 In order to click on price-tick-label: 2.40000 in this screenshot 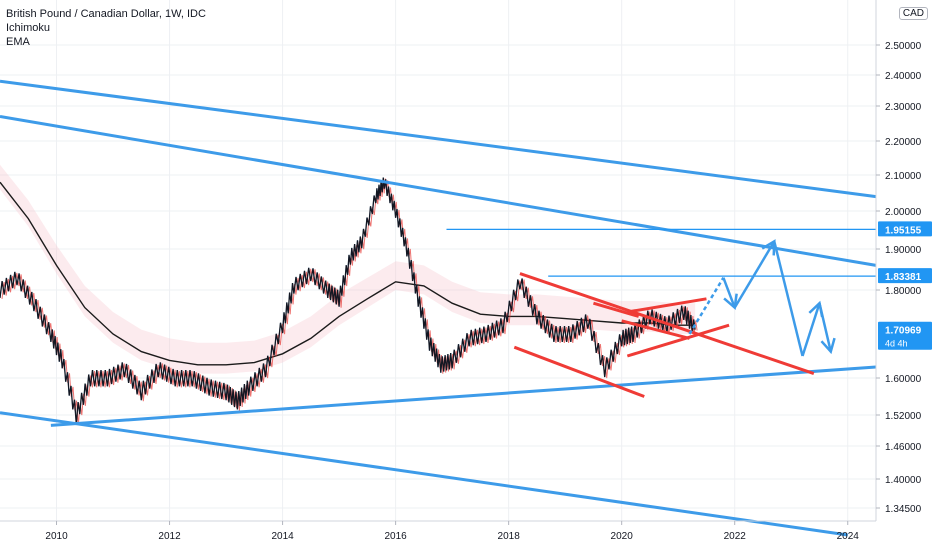, I will do `click(903, 76)`.